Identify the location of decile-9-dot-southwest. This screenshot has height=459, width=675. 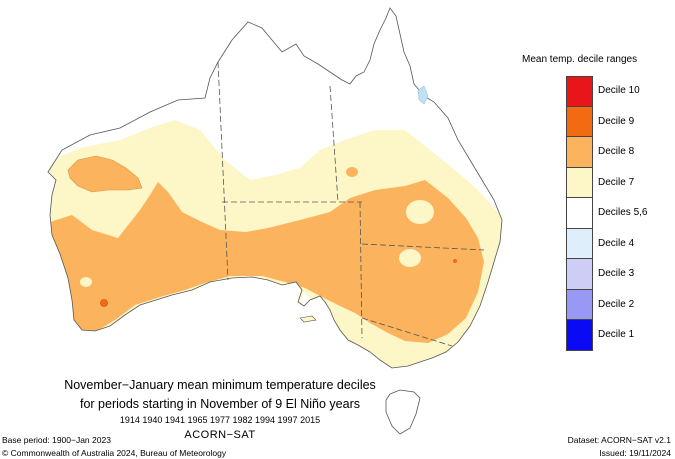
(104, 303).